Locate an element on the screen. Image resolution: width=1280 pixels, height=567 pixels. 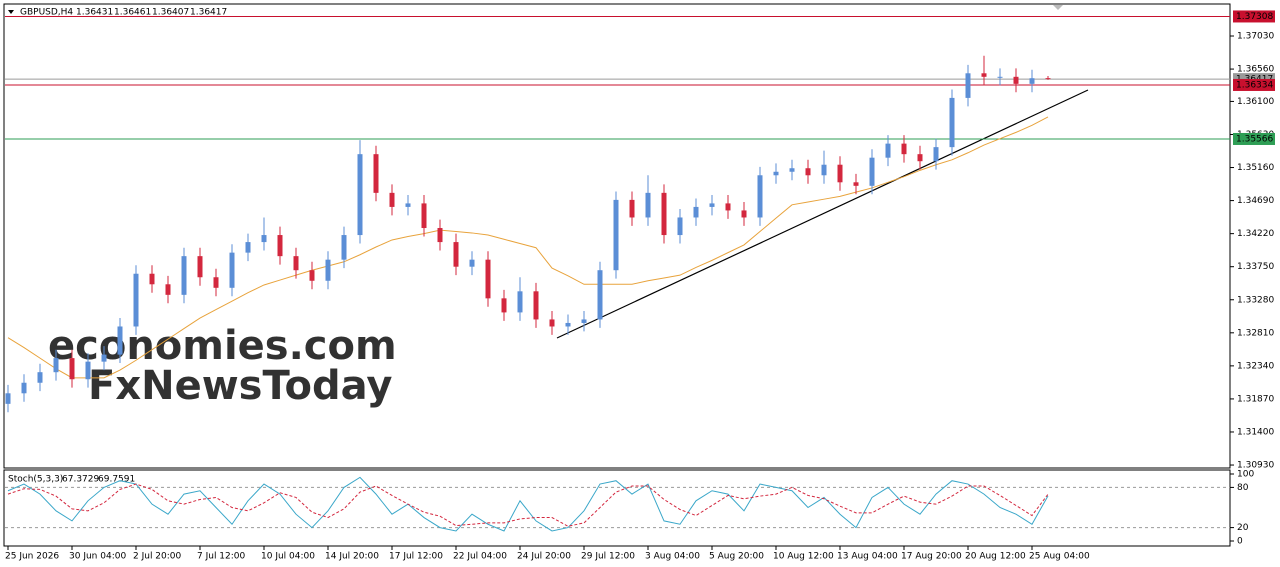
header-high: 1.36461 is located at coordinates (132, 13).